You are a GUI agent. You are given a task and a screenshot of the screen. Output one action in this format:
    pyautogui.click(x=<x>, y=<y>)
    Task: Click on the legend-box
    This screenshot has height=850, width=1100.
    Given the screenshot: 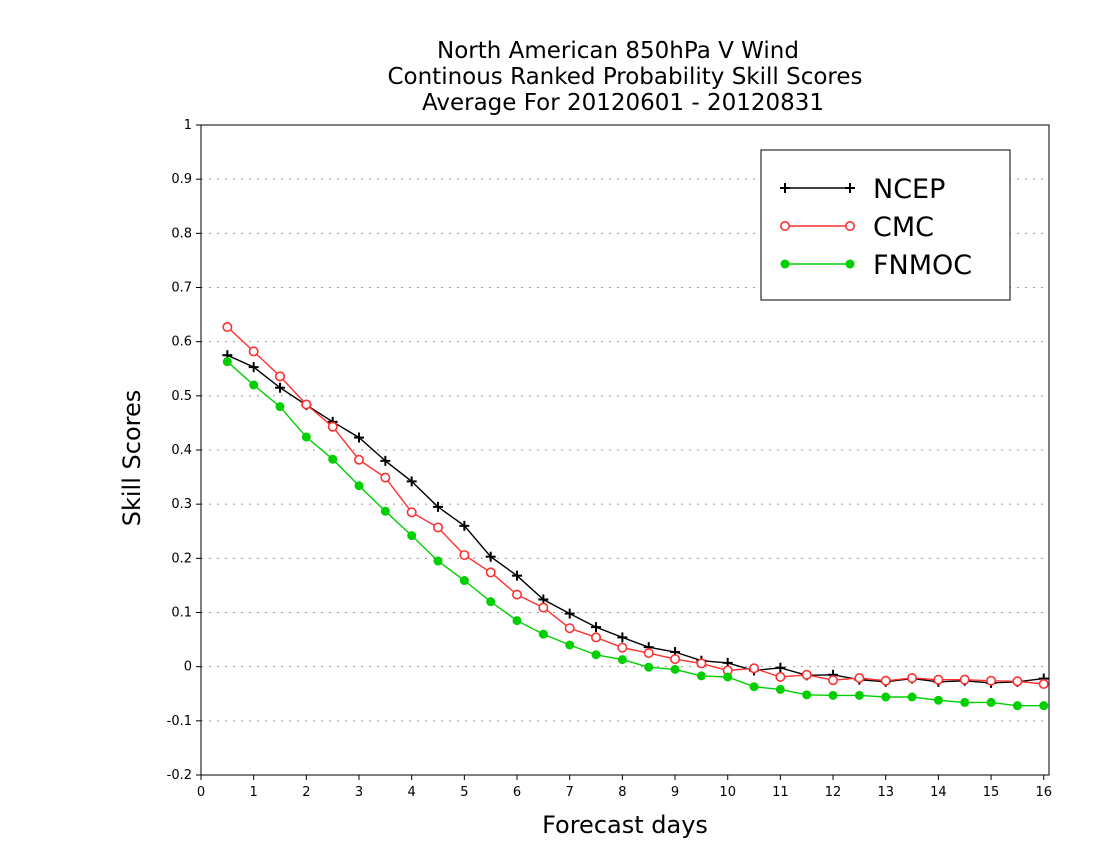 What is the action you would take?
    pyautogui.click(x=885, y=225)
    